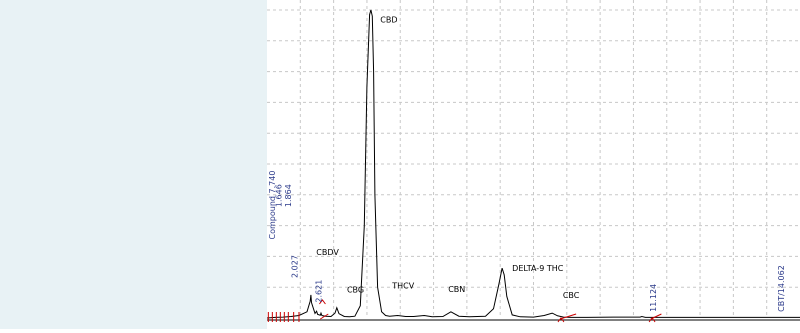  What do you see at coordinates (272, 205) in the screenshot?
I see `retention-label: Compound 7.740` at bounding box center [272, 205].